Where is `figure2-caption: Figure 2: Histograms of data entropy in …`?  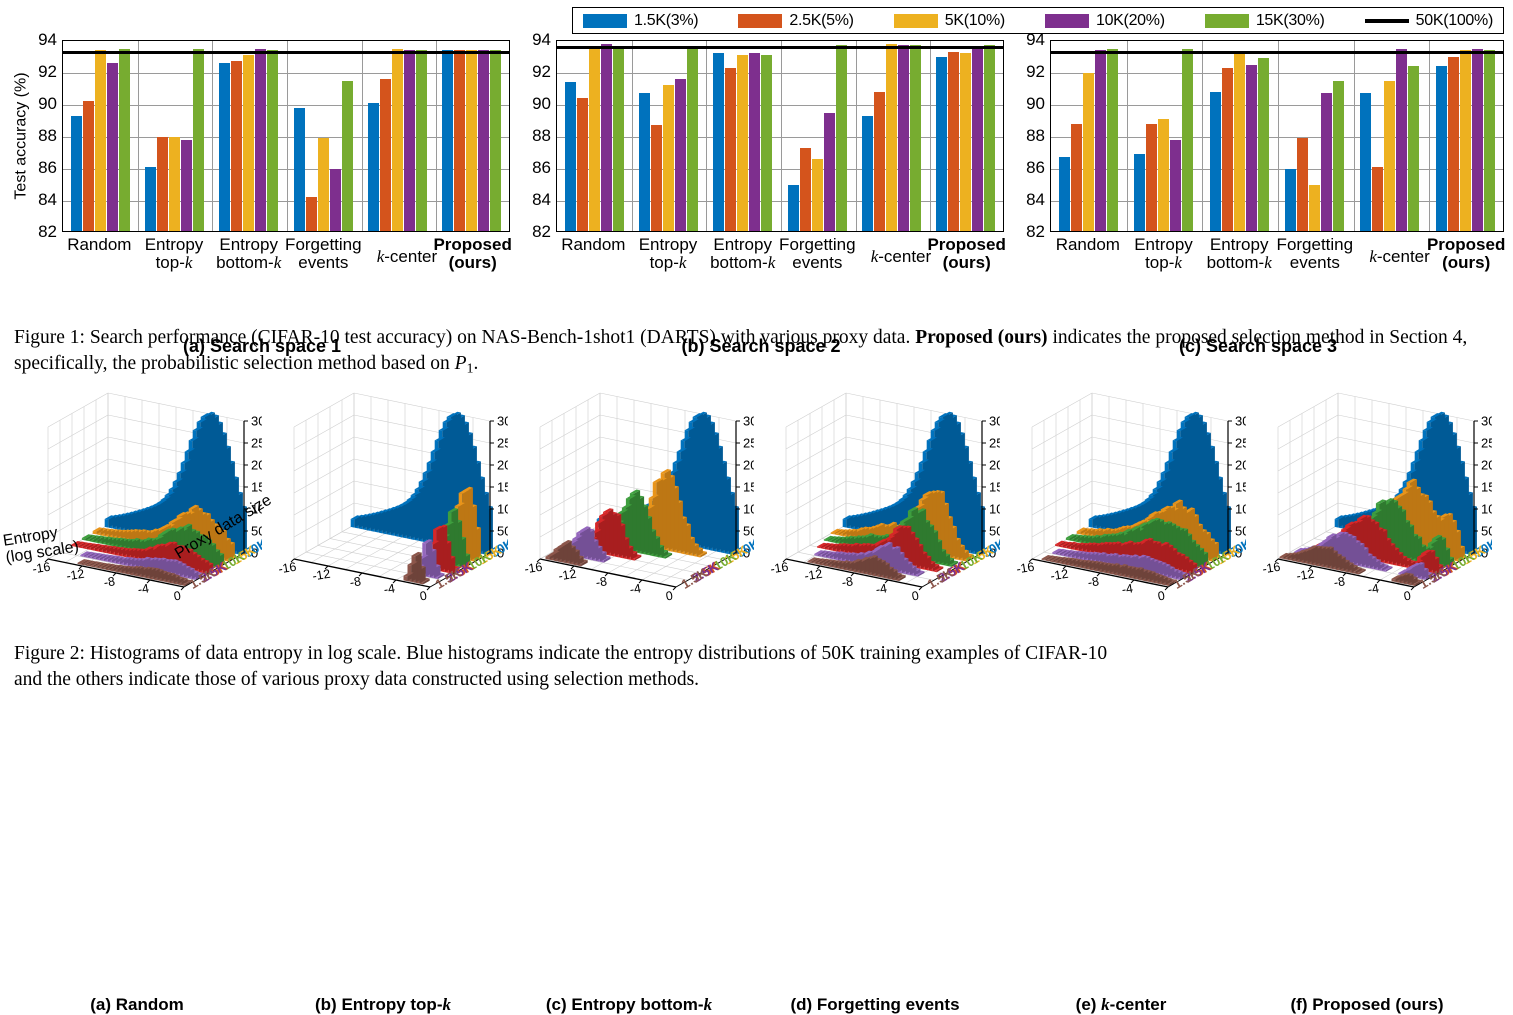
figure2-caption: Figure 2: Histograms of data entropy in … is located at coordinates (758, 667).